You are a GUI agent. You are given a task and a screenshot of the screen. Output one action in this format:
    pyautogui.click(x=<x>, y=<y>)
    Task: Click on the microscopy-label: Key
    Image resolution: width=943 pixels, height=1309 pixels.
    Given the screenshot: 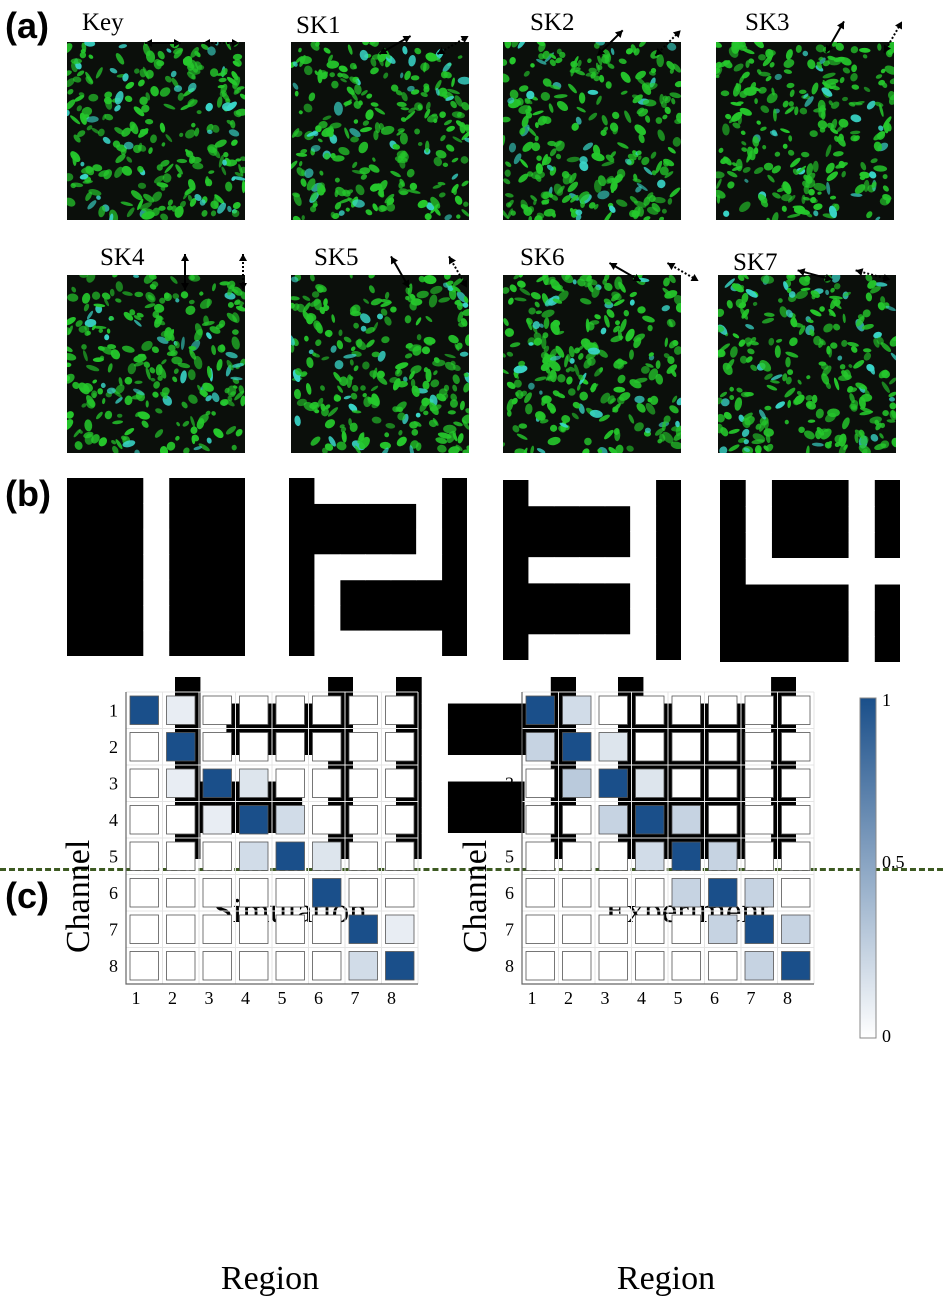 What is the action you would take?
    pyautogui.click(x=103, y=22)
    